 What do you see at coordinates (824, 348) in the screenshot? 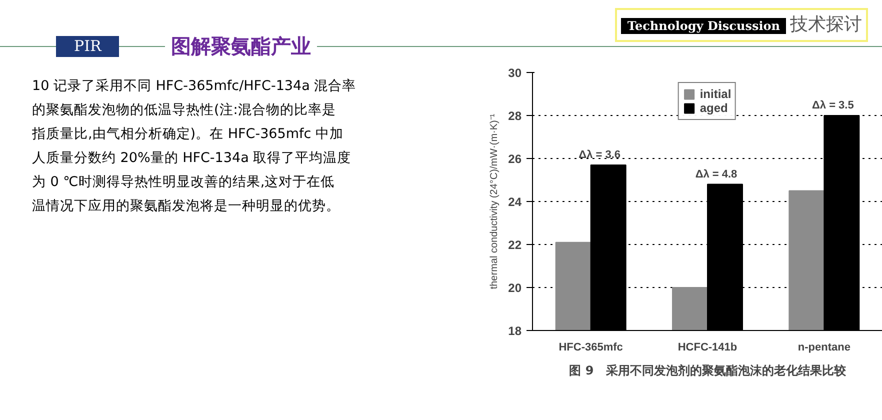
I see `x-tick-label: n-pentane` at bounding box center [824, 348].